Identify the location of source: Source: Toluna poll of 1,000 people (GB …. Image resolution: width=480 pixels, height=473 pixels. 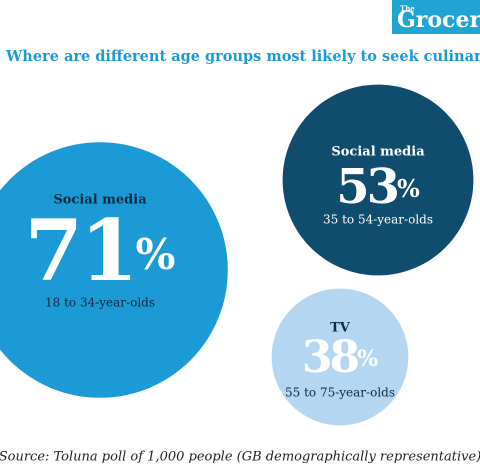
(240, 457).